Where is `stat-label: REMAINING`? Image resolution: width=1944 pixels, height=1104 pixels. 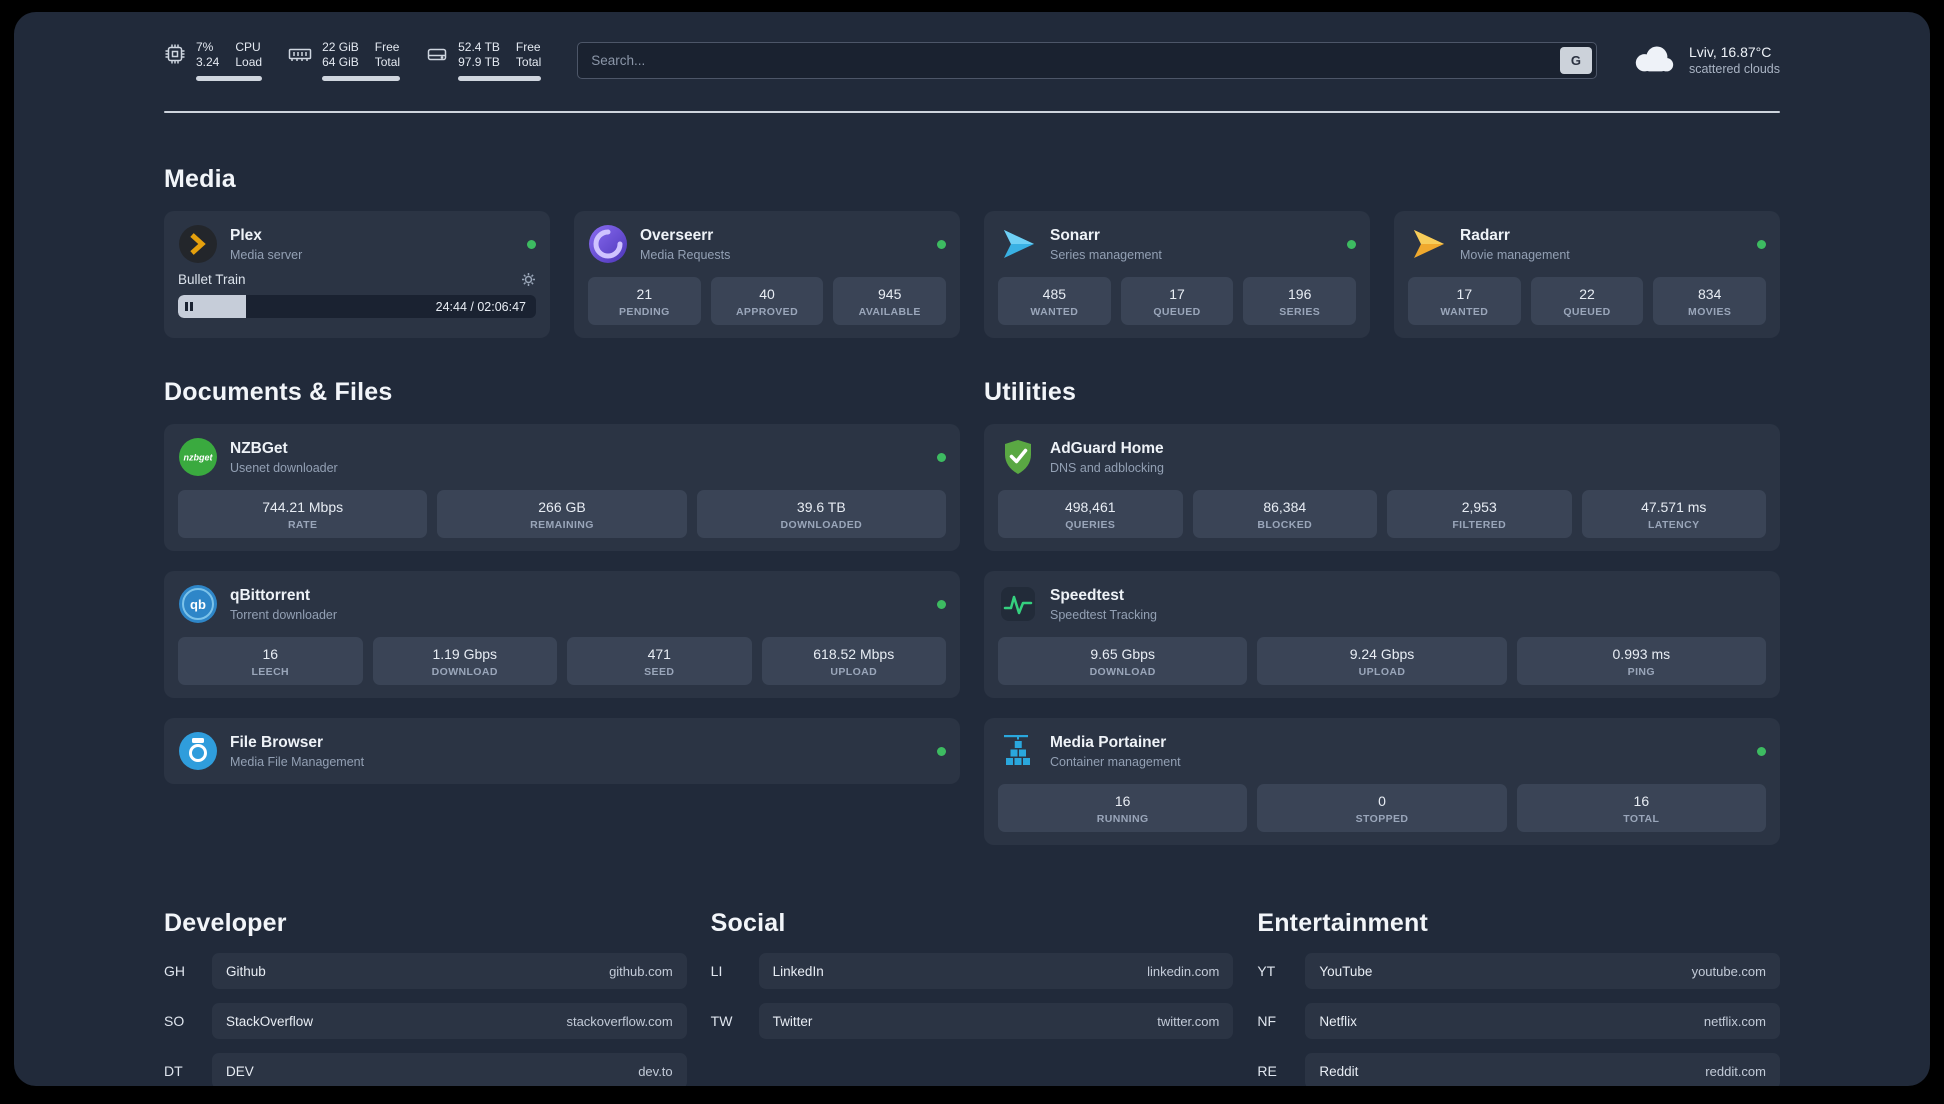 stat-label: REMAINING is located at coordinates (562, 525).